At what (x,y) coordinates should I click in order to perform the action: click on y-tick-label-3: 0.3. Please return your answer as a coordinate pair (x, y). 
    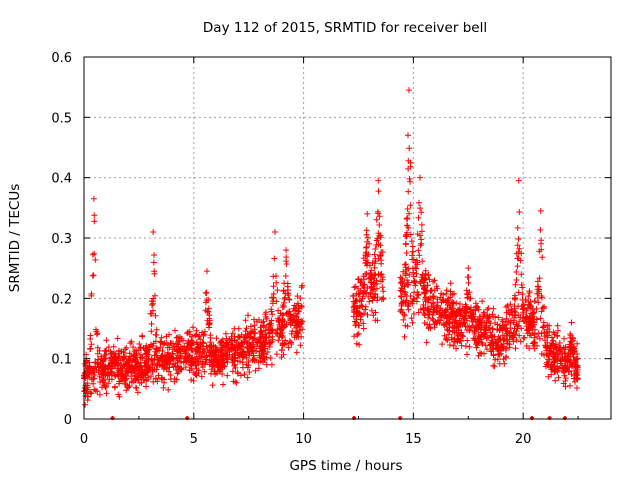
    Looking at the image, I should click on (61, 239).